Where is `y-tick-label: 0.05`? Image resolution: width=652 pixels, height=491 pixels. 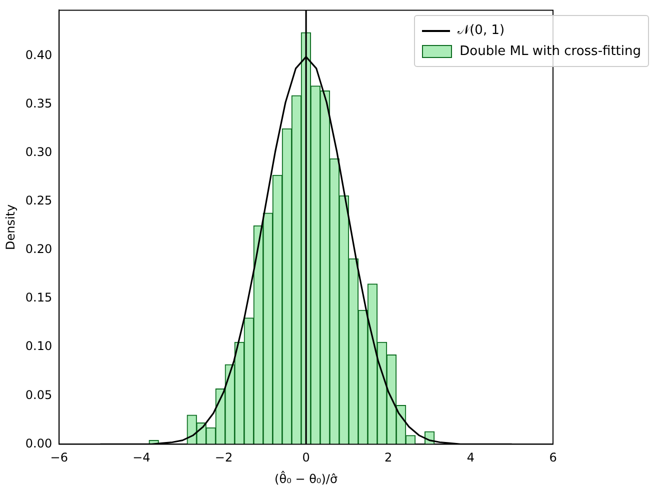
y-tick-label: 0.05 is located at coordinates (38, 395).